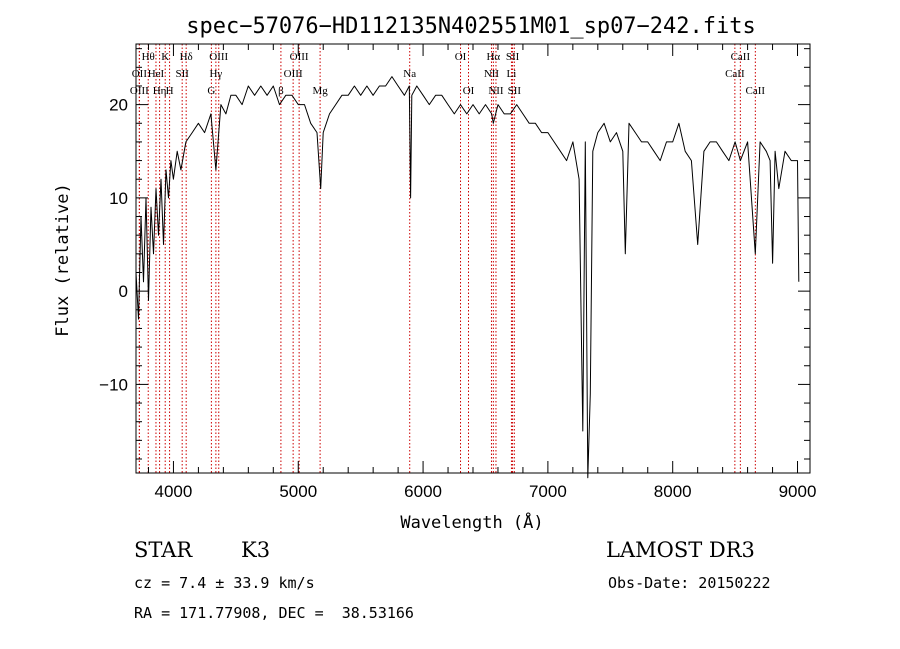  What do you see at coordinates (163, 550) in the screenshot?
I see `class-label: STAR` at bounding box center [163, 550].